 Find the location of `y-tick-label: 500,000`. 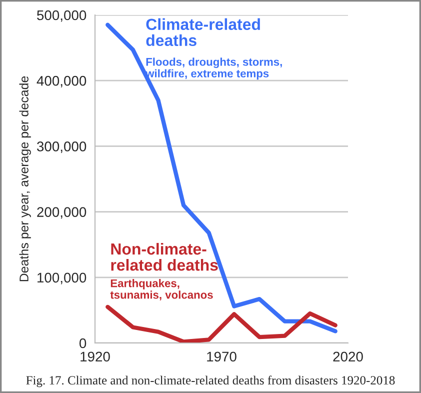

y-tick-label: 500,000 is located at coordinates (61, 16).